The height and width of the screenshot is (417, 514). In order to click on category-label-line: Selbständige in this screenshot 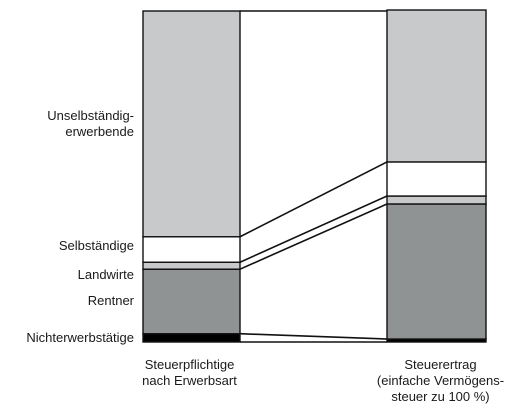, I will do `click(96, 245)`.